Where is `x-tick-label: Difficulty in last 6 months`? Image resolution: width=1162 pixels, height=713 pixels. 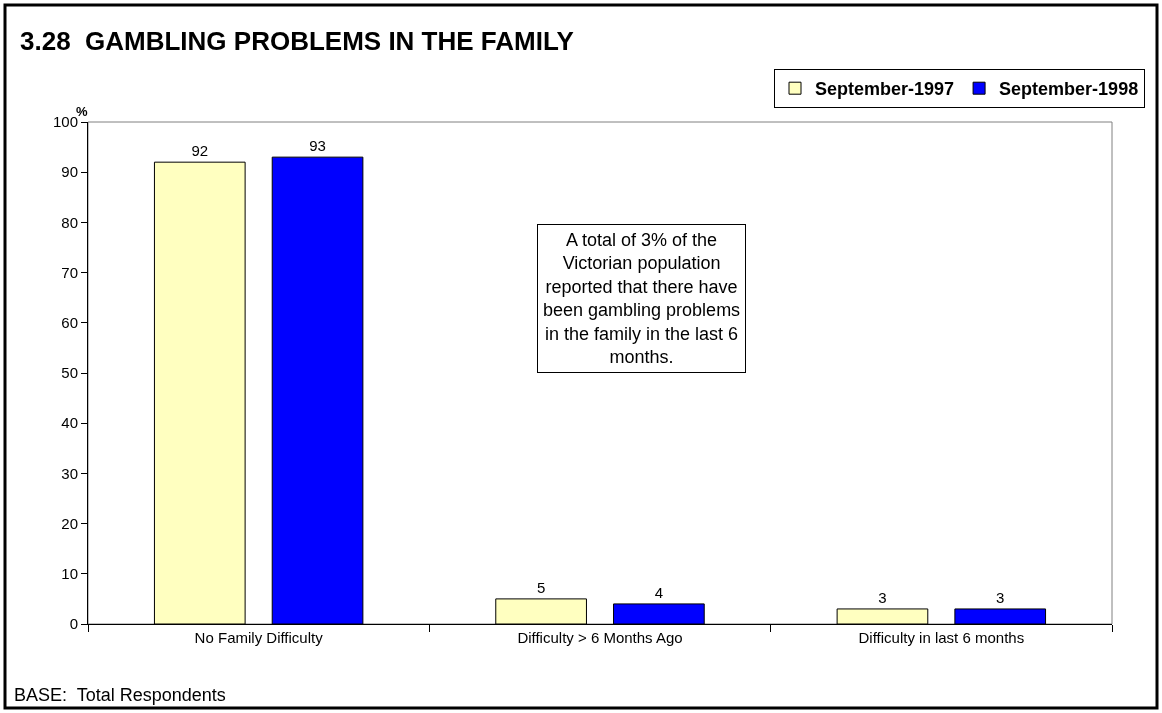 x-tick-label: Difficulty in last 6 months is located at coordinates (941, 637).